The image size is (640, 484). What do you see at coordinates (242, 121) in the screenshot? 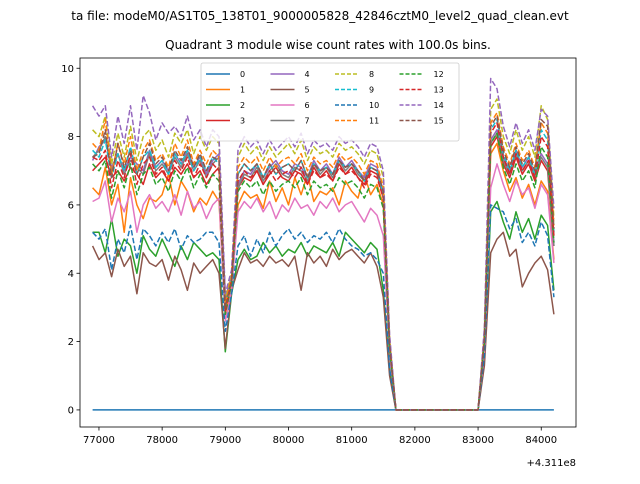
I see `legend-label-3: 3` at bounding box center [242, 121].